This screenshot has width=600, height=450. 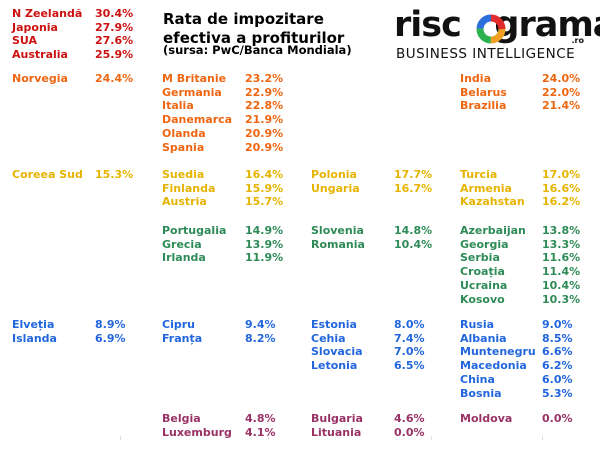 I want to click on logo-tagline: BUSINESS INTELLIGENCE, so click(x=486, y=54).